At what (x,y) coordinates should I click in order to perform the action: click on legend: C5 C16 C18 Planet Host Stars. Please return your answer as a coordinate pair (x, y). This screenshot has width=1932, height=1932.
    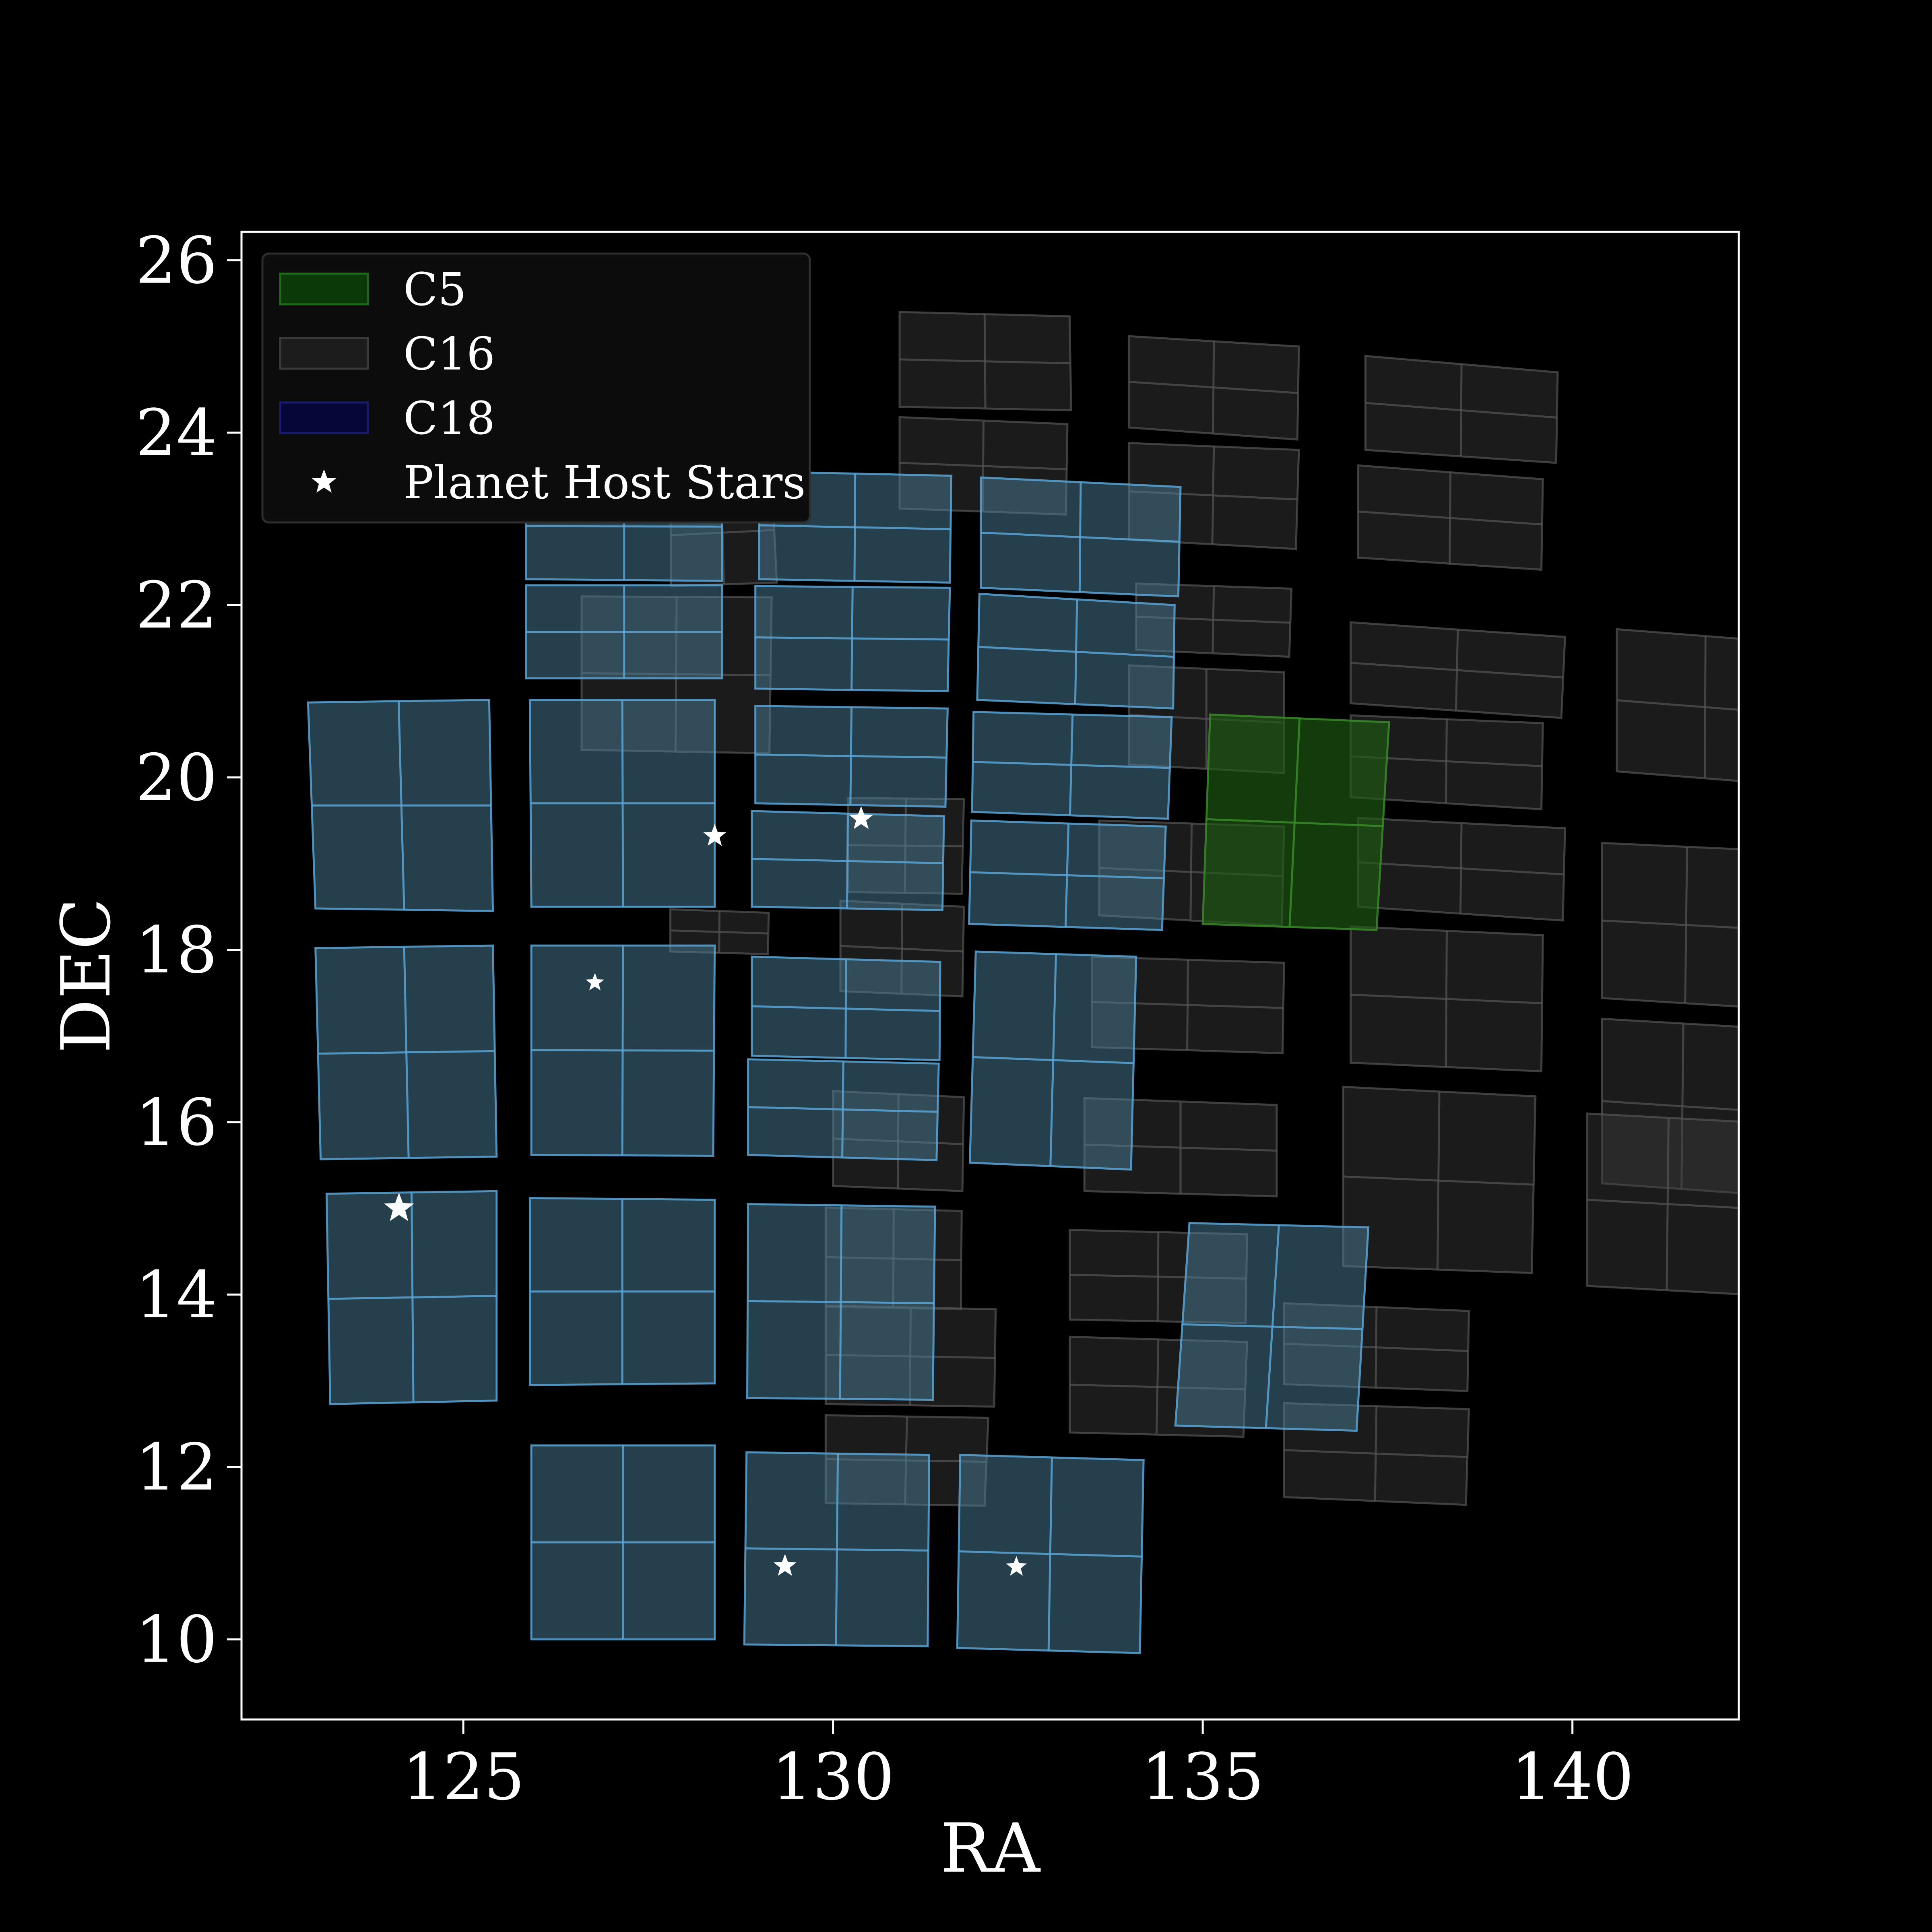
    Looking at the image, I should click on (536, 388).